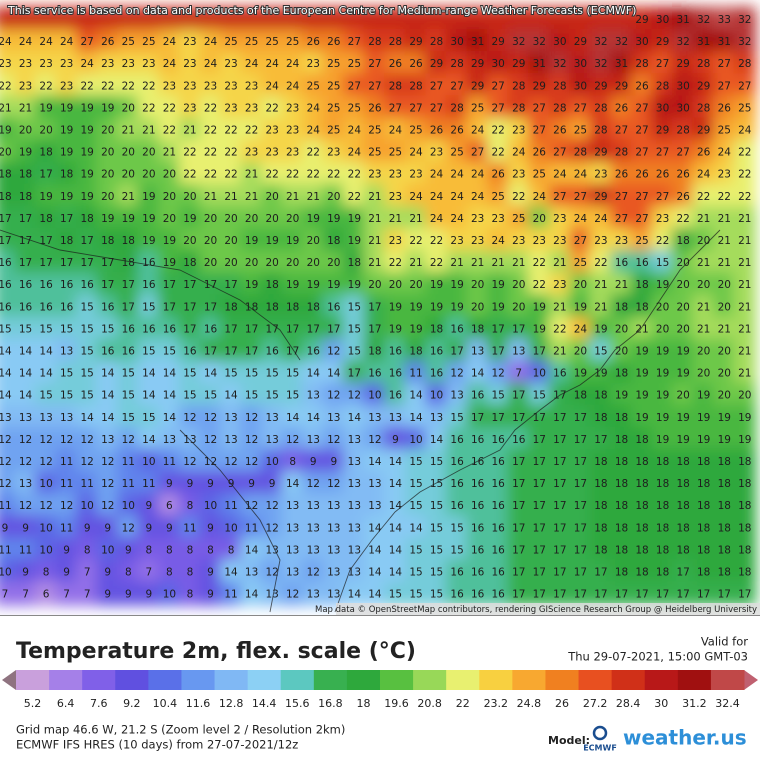 The image size is (760, 760). What do you see at coordinates (600, 153) in the screenshot?
I see `temperature-value: 29` at bounding box center [600, 153].